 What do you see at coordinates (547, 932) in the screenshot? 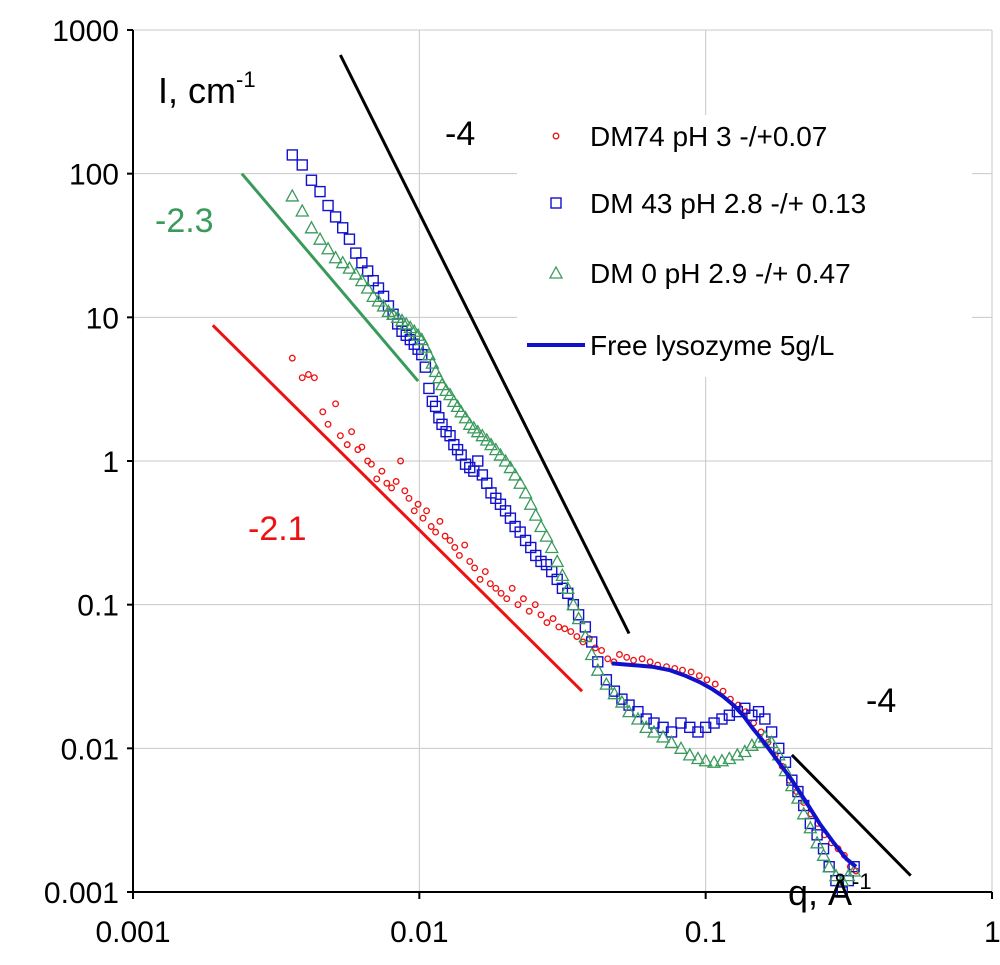
I see `x-tick-labels: 0.001 0.01 0.1 1` at bounding box center [547, 932].